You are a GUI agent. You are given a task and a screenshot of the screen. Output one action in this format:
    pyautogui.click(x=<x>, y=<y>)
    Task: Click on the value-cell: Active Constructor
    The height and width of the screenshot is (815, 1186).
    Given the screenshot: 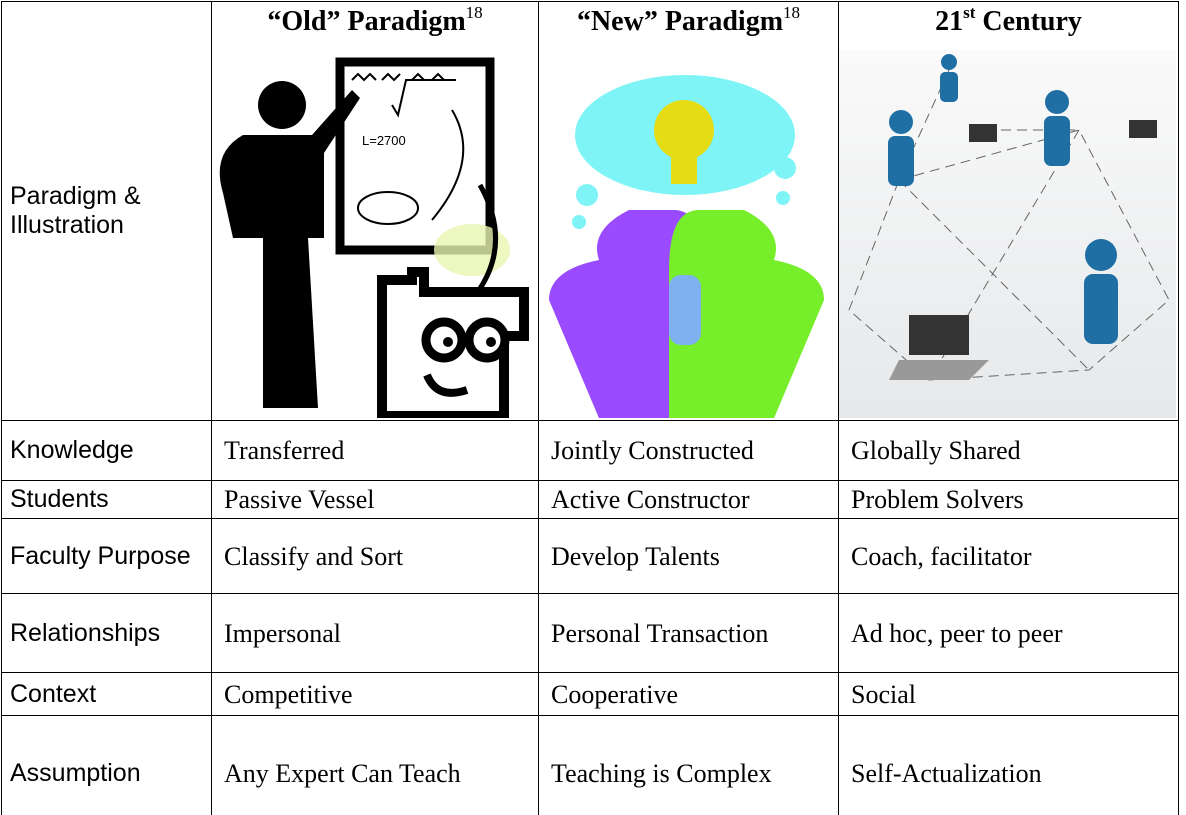 What is the action you would take?
    pyautogui.click(x=688, y=499)
    